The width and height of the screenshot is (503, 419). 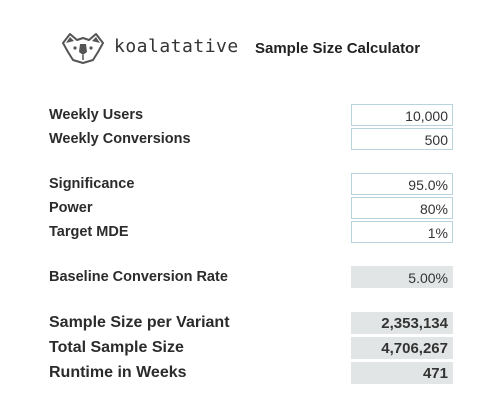 What do you see at coordinates (71, 208) in the screenshot?
I see `power-label: Power` at bounding box center [71, 208].